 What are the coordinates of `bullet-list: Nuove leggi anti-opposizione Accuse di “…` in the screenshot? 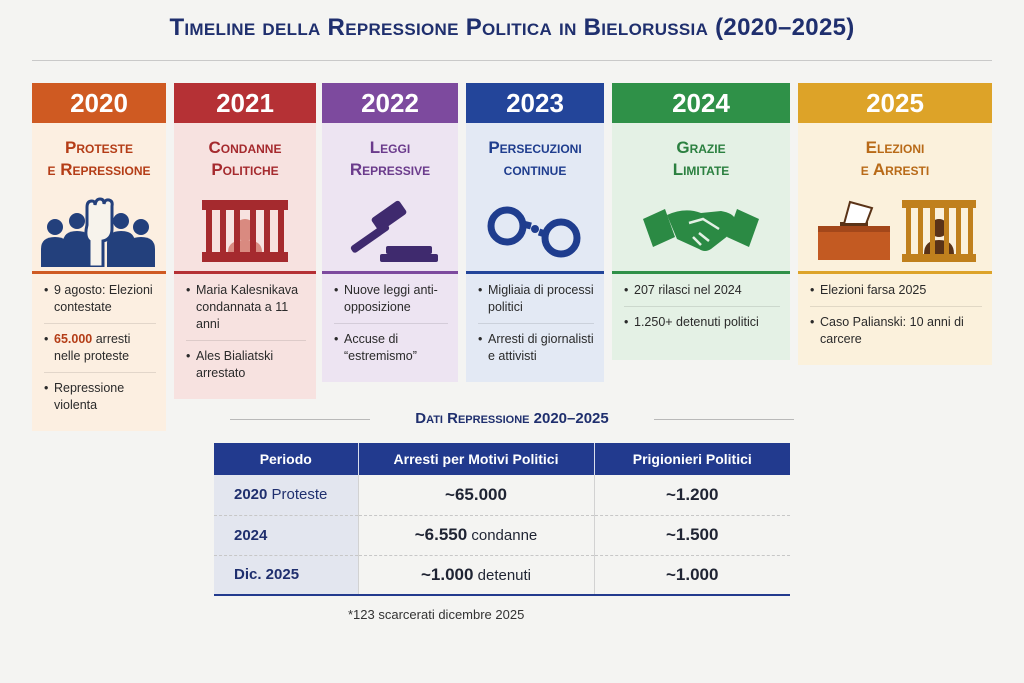 It's located at (390, 328).